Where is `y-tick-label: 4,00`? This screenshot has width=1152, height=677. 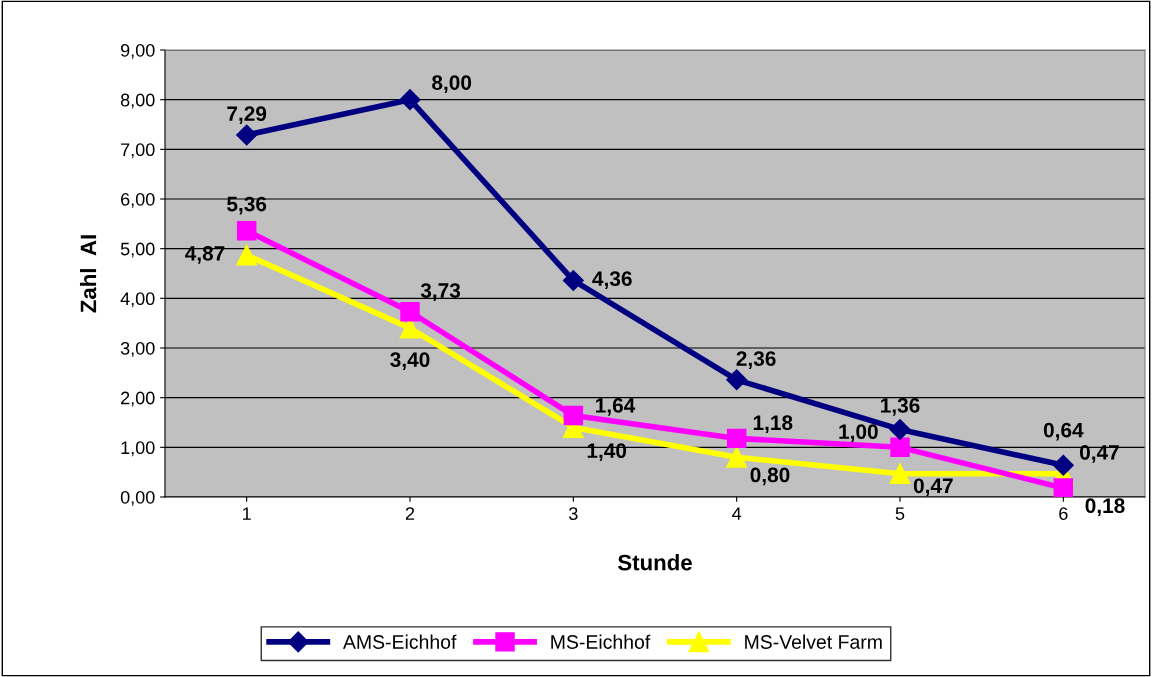
y-tick-label: 4,00 is located at coordinates (137, 300).